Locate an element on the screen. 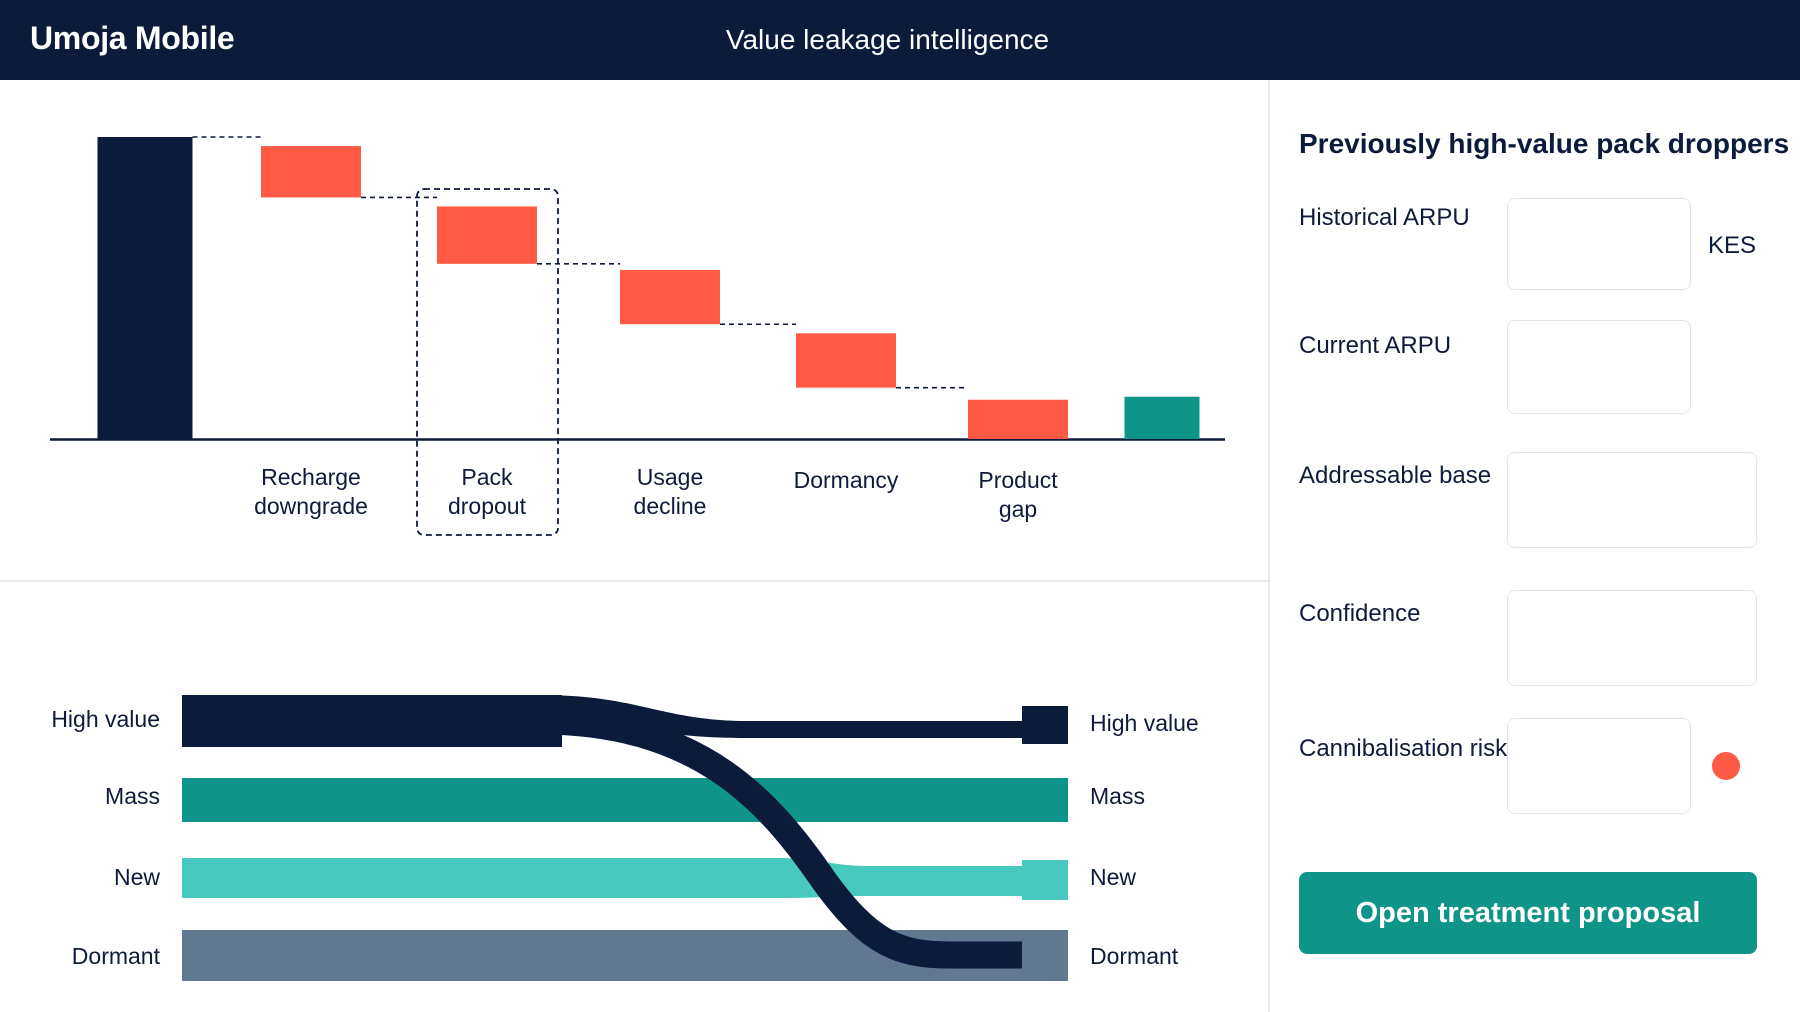 This screenshot has width=1800, height=1012. current-arpu-input is located at coordinates (1599, 367).